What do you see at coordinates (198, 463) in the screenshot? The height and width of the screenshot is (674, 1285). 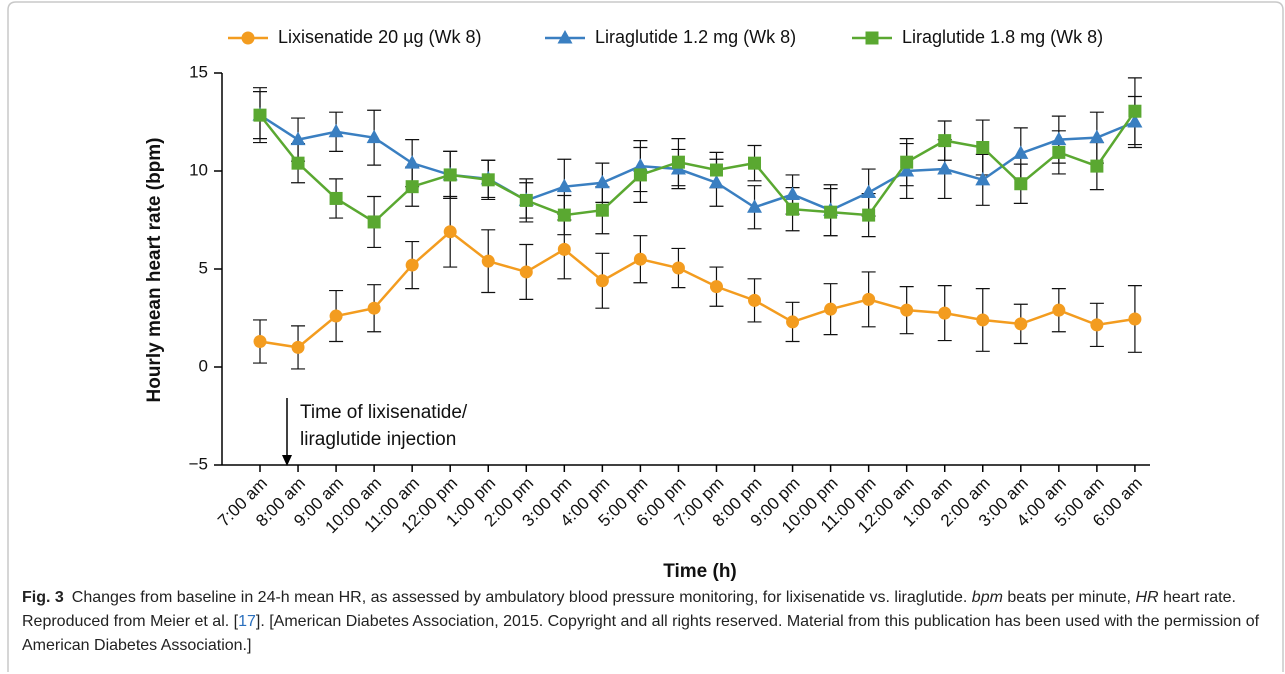 I see `y-tick-label: −5` at bounding box center [198, 463].